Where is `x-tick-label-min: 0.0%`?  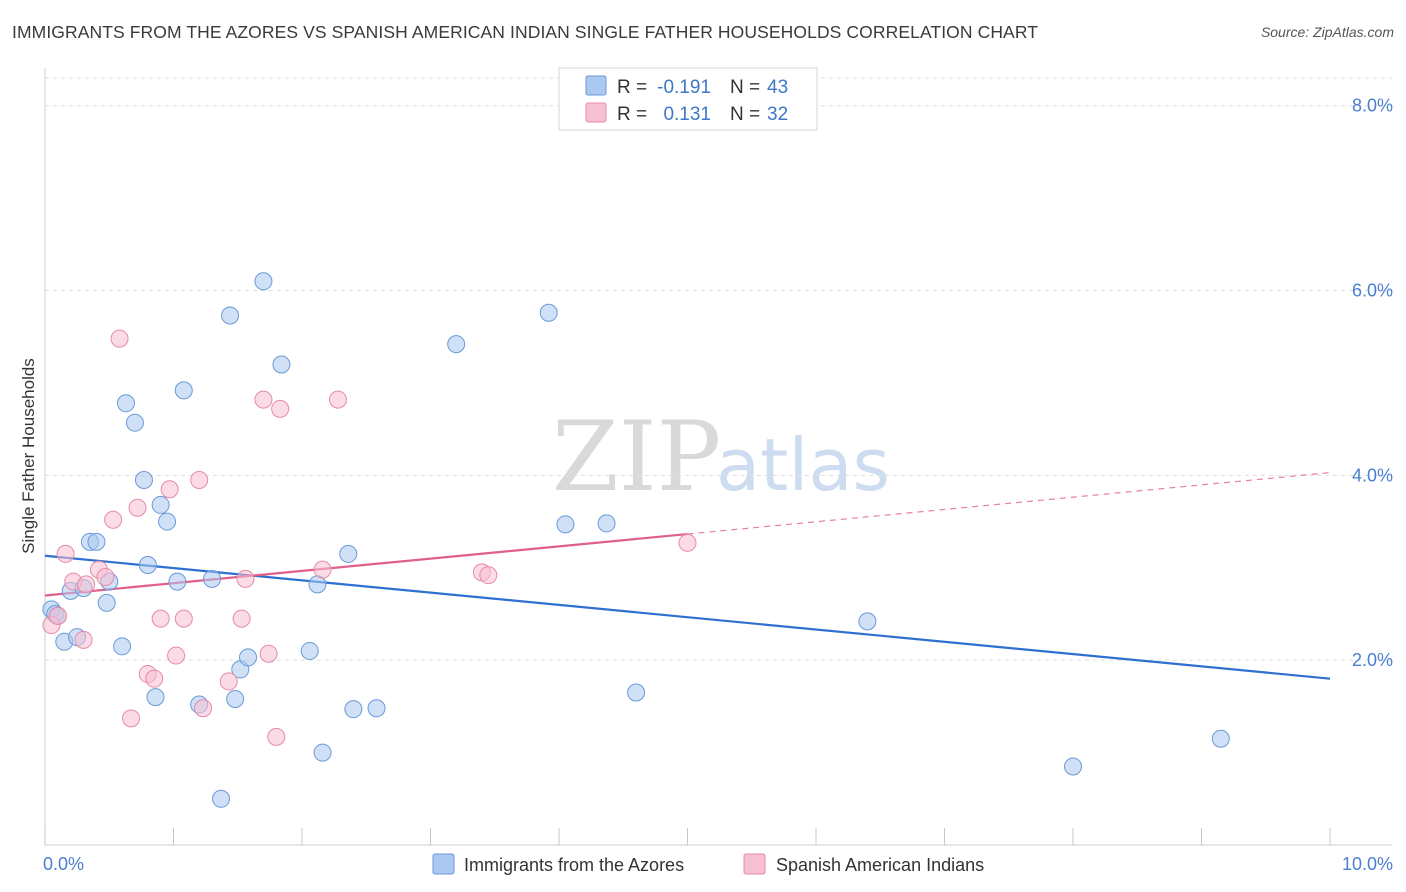 x-tick-label-min: 0.0% is located at coordinates (63, 864).